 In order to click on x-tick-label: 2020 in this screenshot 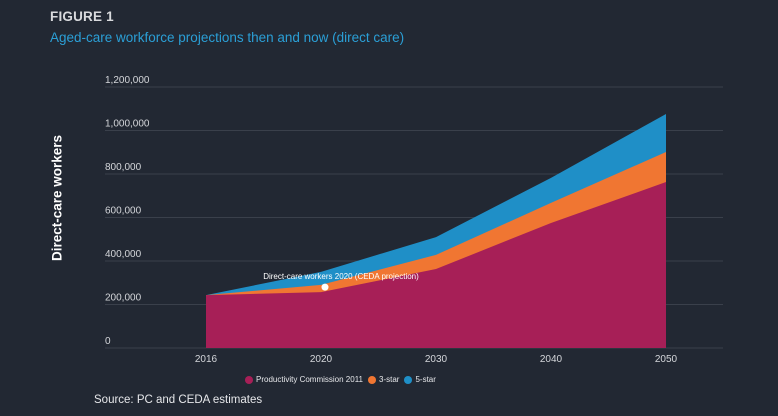, I will do `click(321, 359)`.